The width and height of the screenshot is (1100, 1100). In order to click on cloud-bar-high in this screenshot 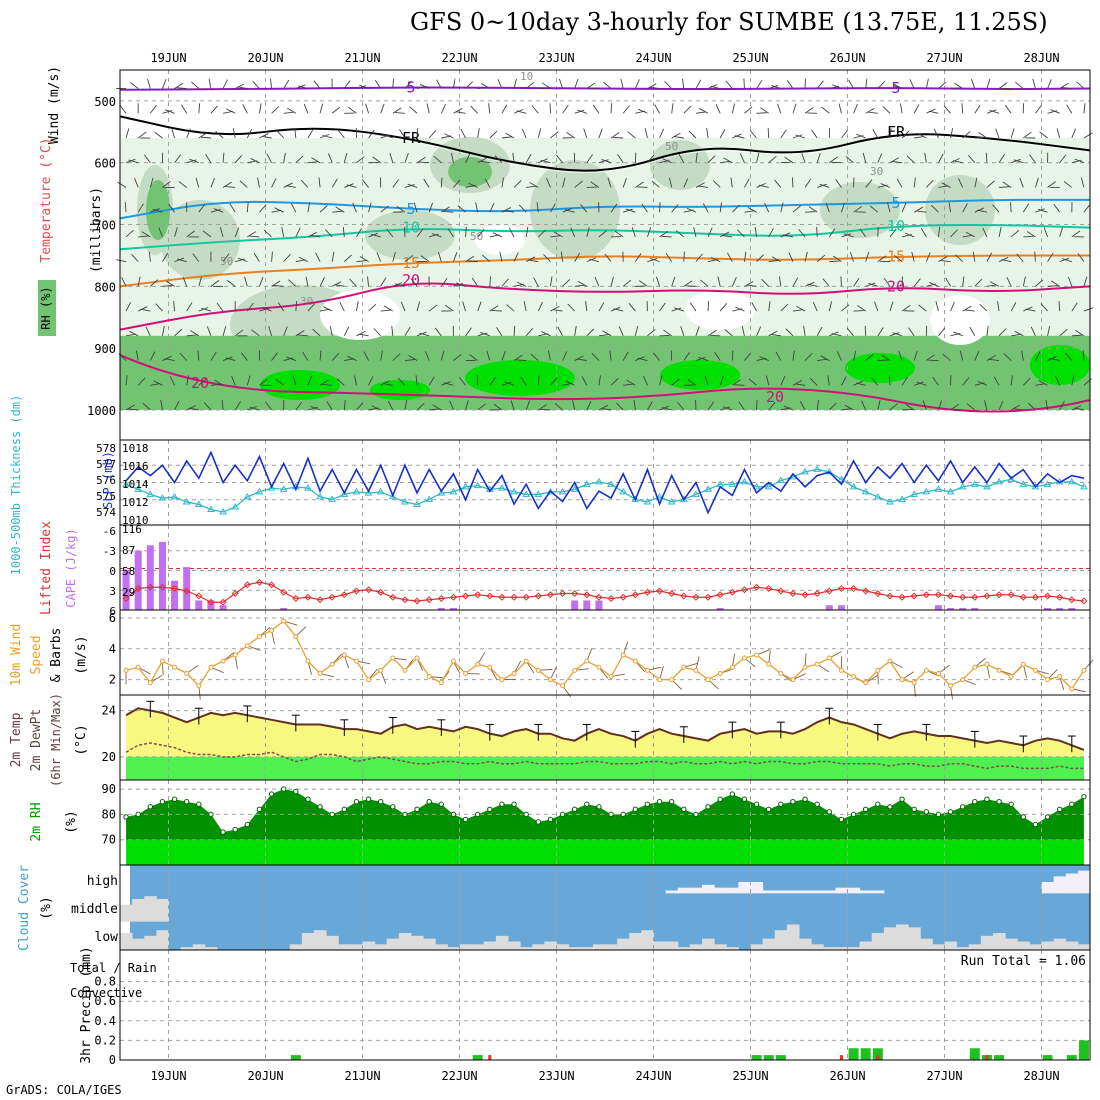, I will do `click(732, 890)`.